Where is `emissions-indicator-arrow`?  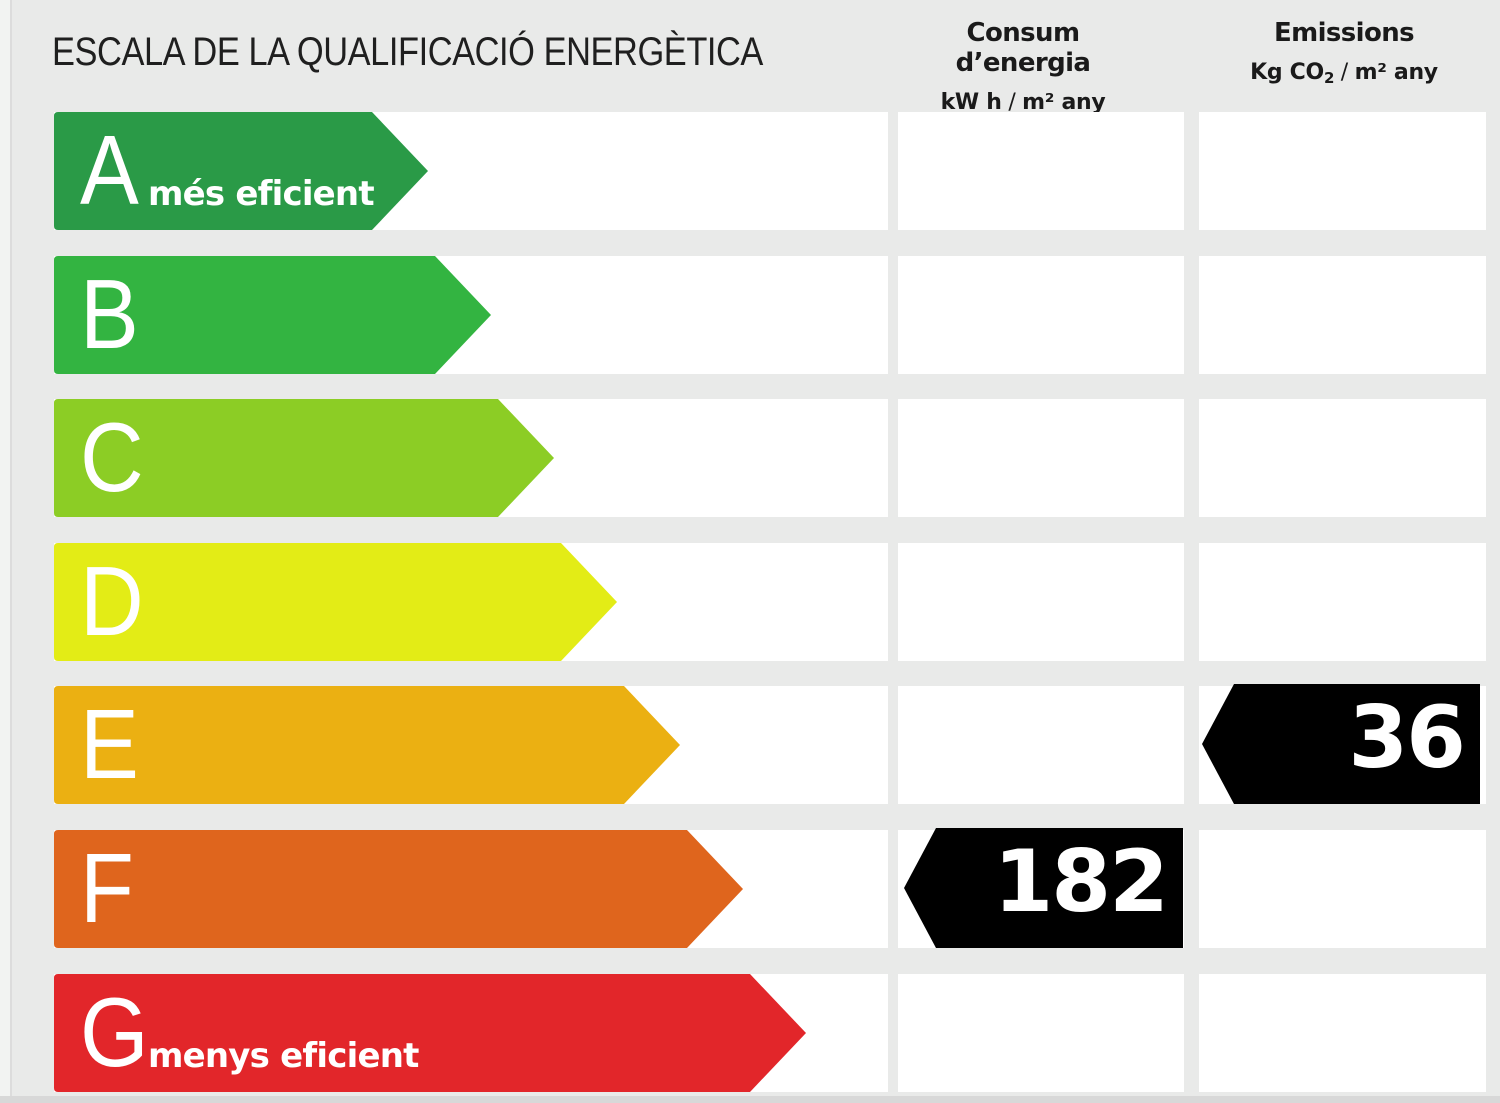
emissions-indicator-arrow is located at coordinates (1341, 744).